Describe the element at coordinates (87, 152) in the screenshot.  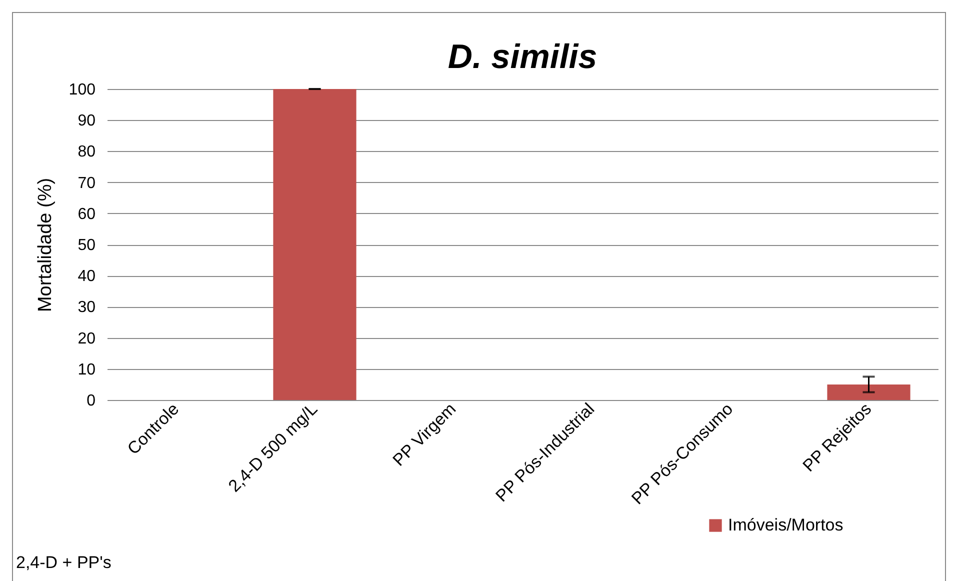
I see `y-tick-label: 80` at that location.